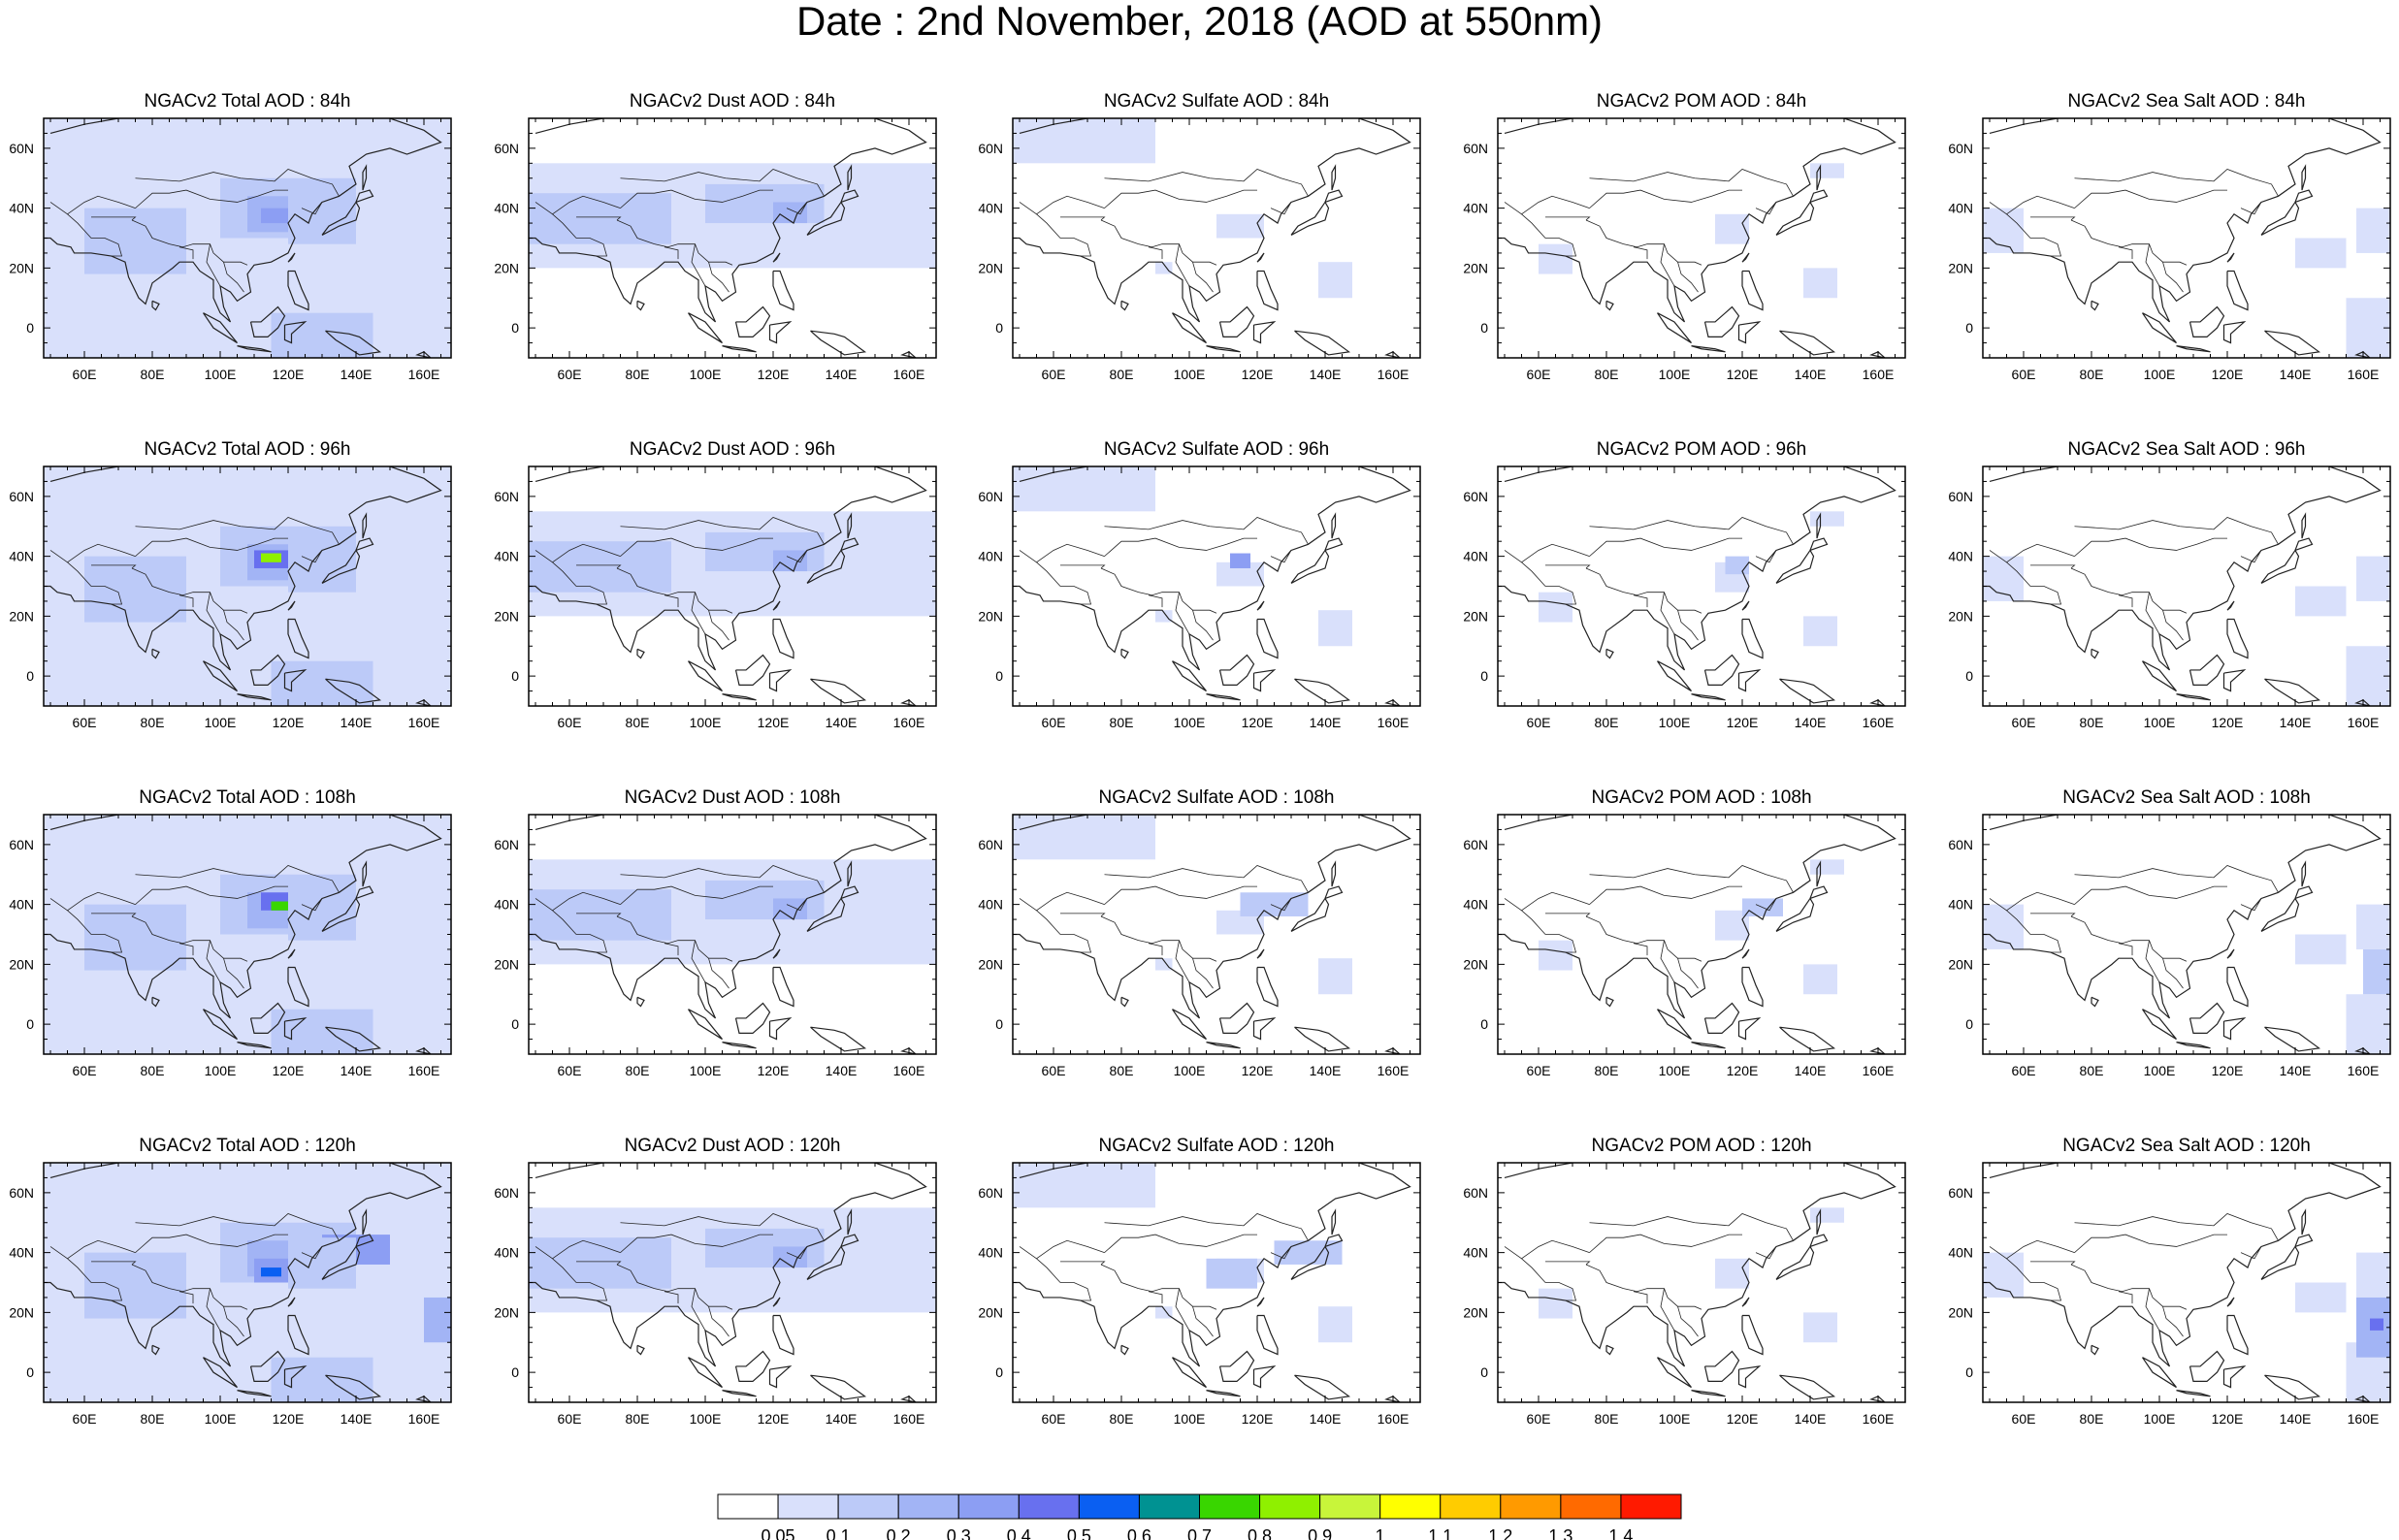  What do you see at coordinates (2187, 102) in the screenshot?
I see `panel-title: NGACv2 Sea Salt AOD : 84h` at bounding box center [2187, 102].